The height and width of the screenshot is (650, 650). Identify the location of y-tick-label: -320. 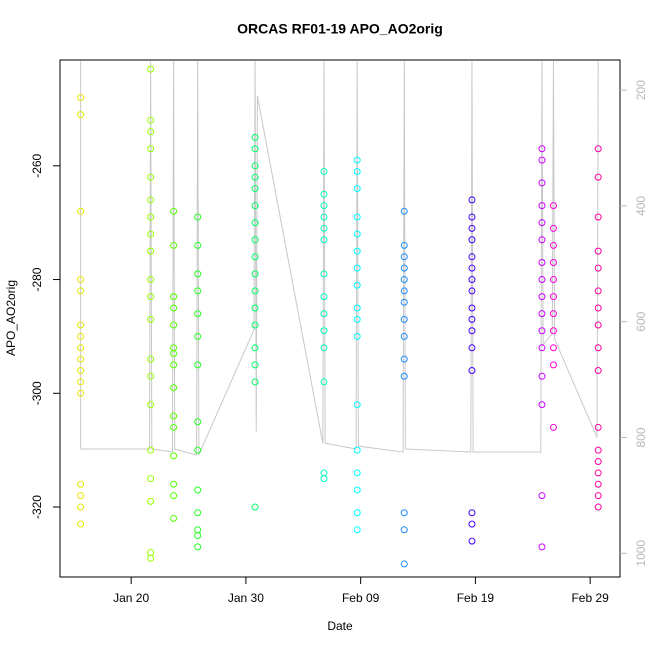
(37, 507).